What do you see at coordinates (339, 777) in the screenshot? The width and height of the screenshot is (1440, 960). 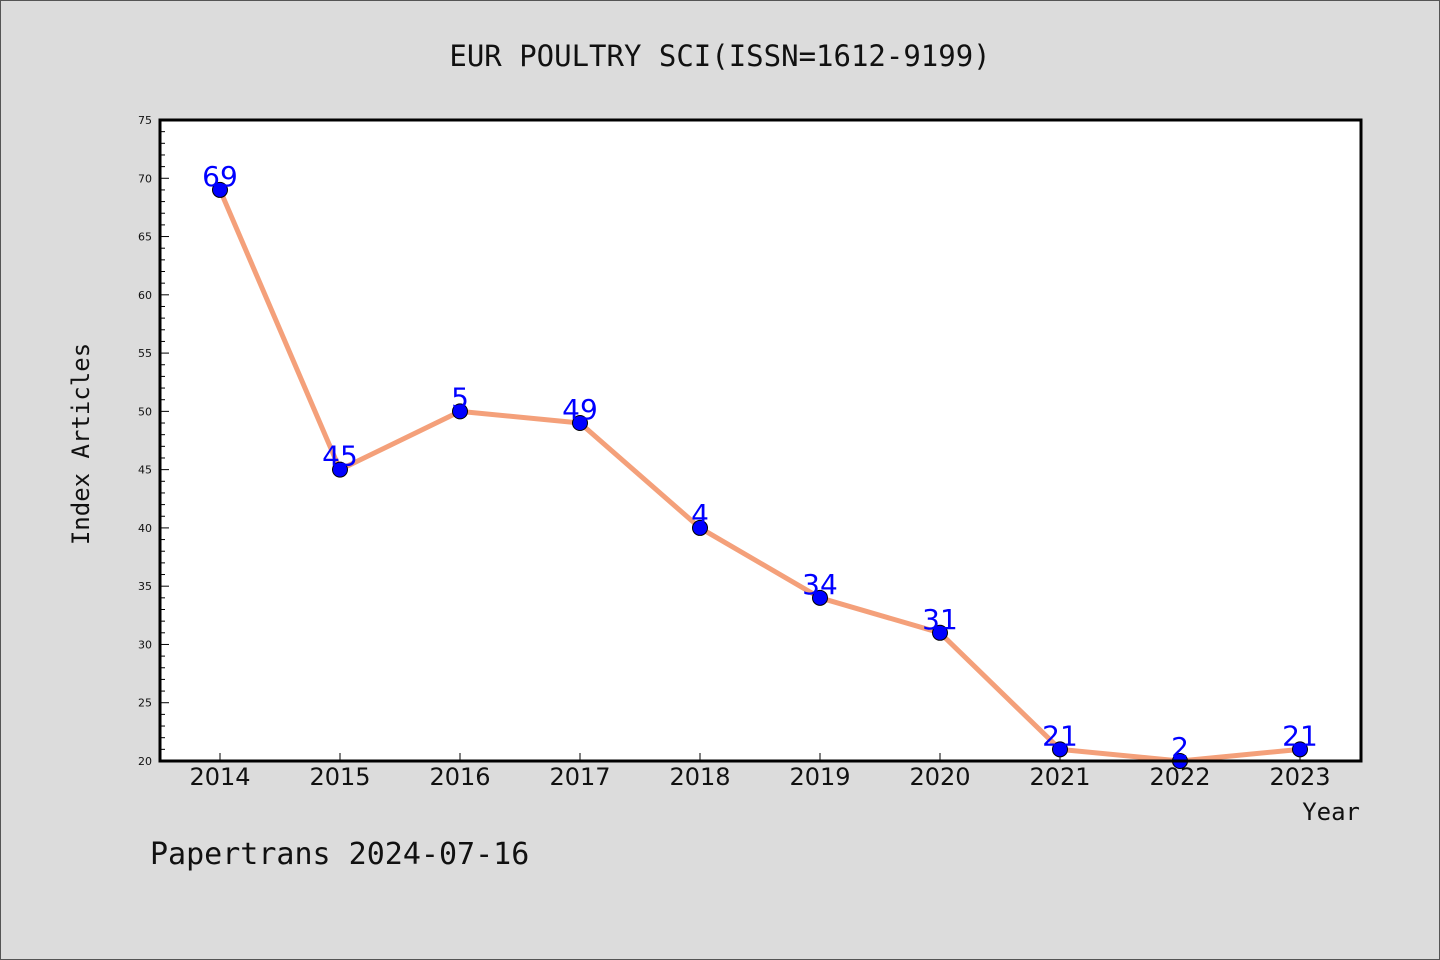 I see `x-tick-label: 2015` at bounding box center [339, 777].